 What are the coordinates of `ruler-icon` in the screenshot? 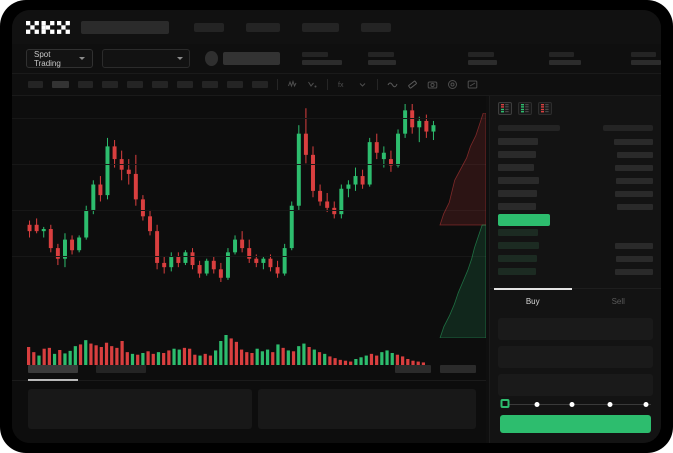 It's located at (412, 84).